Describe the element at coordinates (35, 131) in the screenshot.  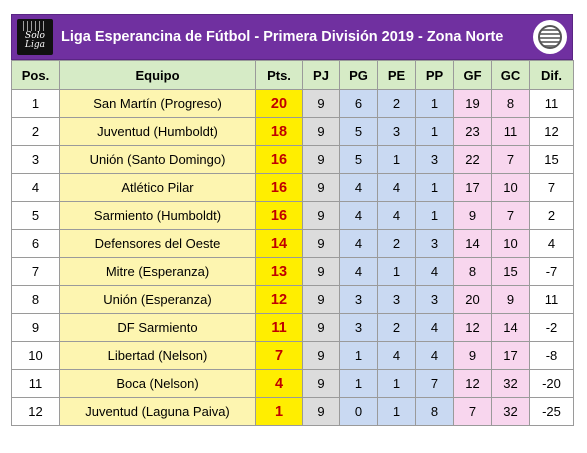
I see `cell-pos: 2` at that location.